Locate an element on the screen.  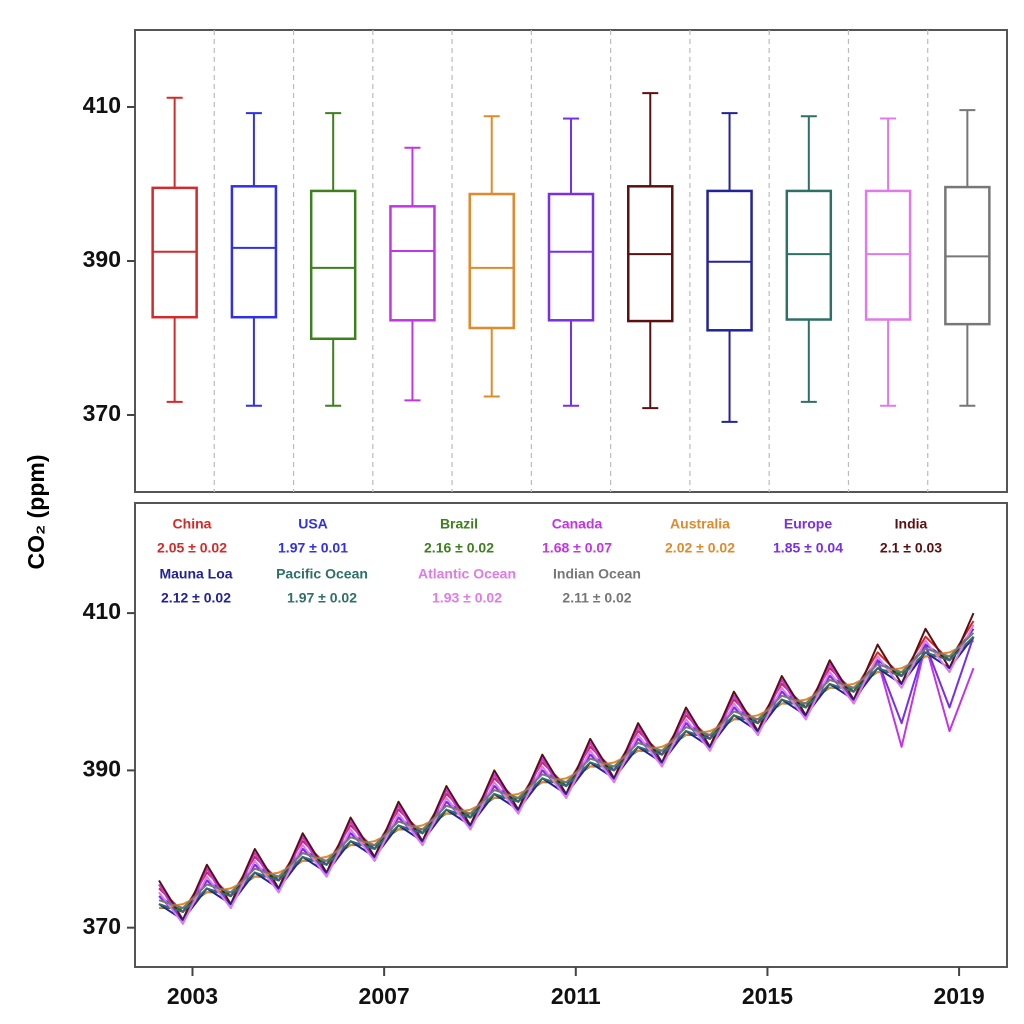
legend-name: Canada is located at coordinates (577, 524).